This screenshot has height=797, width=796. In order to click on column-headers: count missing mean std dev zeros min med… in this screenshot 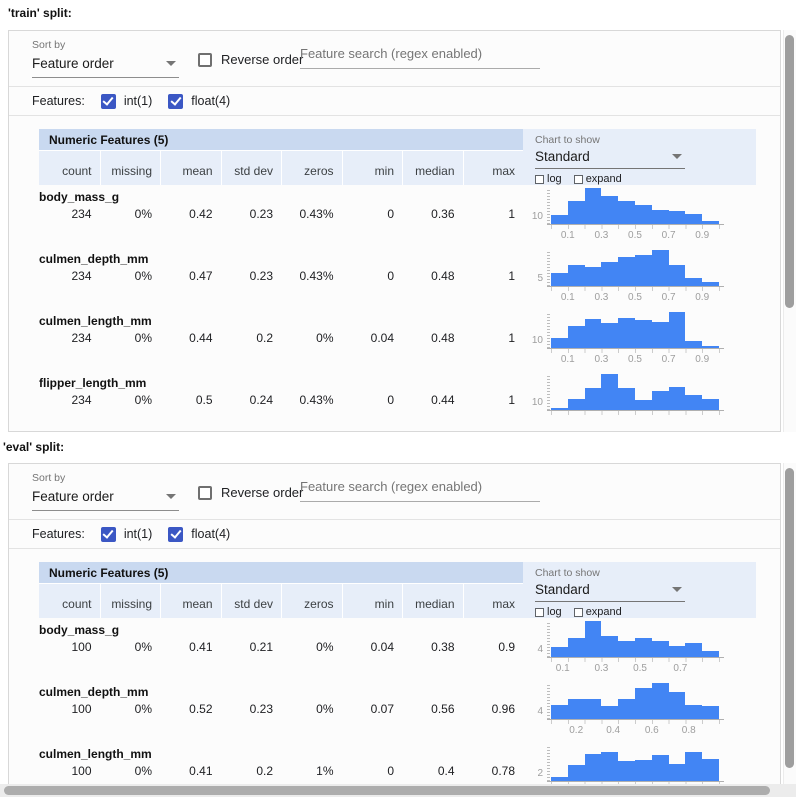, I will do `click(281, 168)`.